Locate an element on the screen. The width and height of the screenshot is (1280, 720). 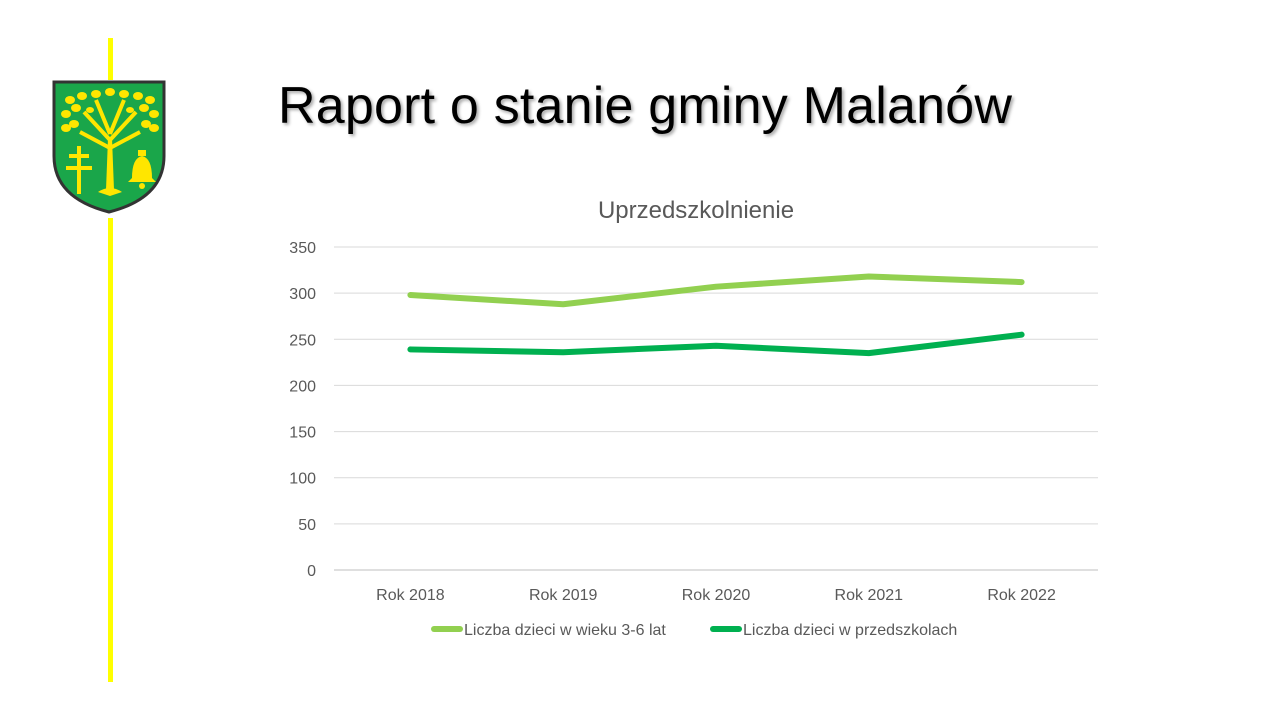
x-tick-label: Rok 2018 is located at coordinates (410, 595).